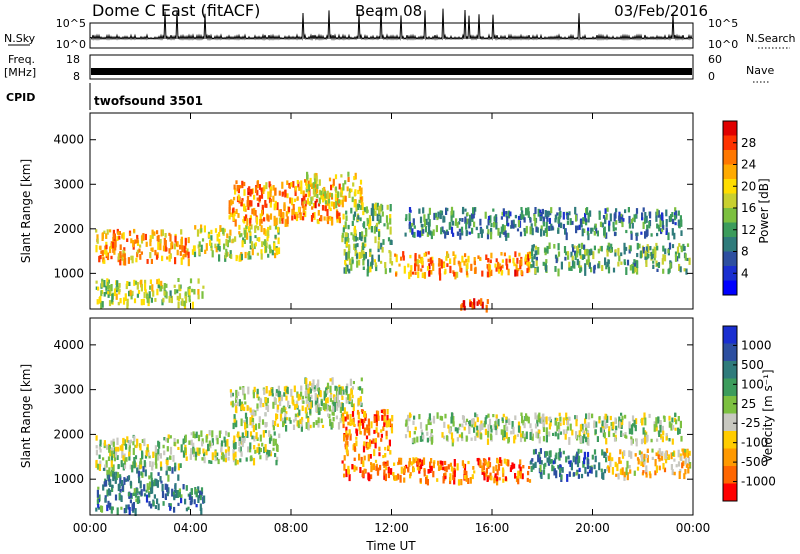 This screenshot has width=800, height=554. Describe the element at coordinates (68, 345) in the screenshot. I see `y-tick-label: 4000` at that location.